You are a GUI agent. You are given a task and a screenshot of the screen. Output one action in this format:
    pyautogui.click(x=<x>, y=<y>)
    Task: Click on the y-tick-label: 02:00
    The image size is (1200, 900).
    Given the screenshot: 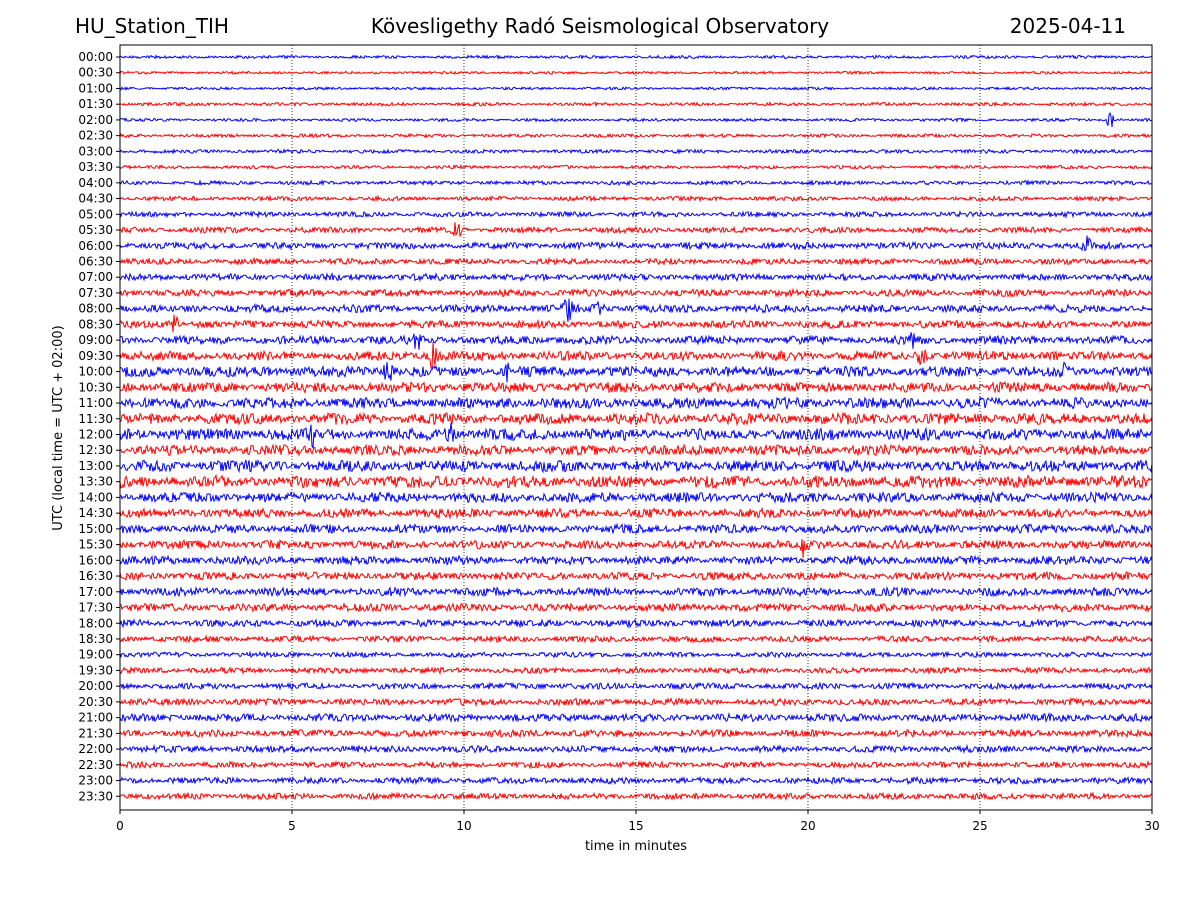 What is the action you would take?
    pyautogui.click(x=95, y=120)
    